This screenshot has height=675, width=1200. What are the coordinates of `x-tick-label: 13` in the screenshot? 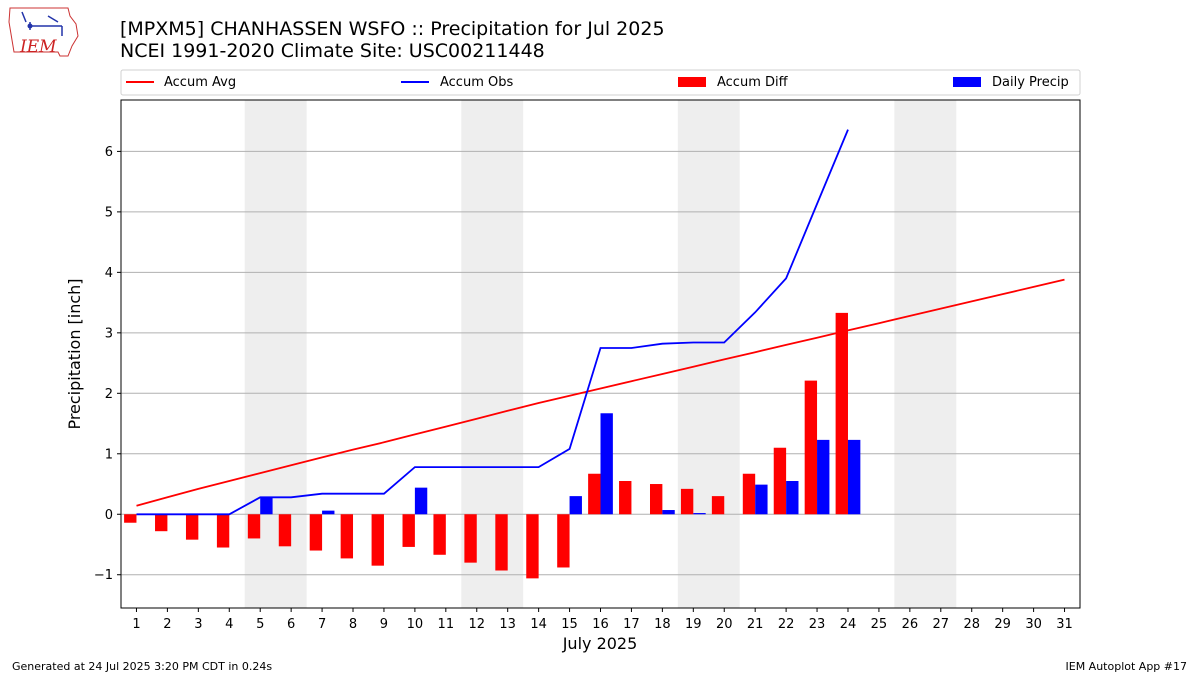 It's located at (507, 624).